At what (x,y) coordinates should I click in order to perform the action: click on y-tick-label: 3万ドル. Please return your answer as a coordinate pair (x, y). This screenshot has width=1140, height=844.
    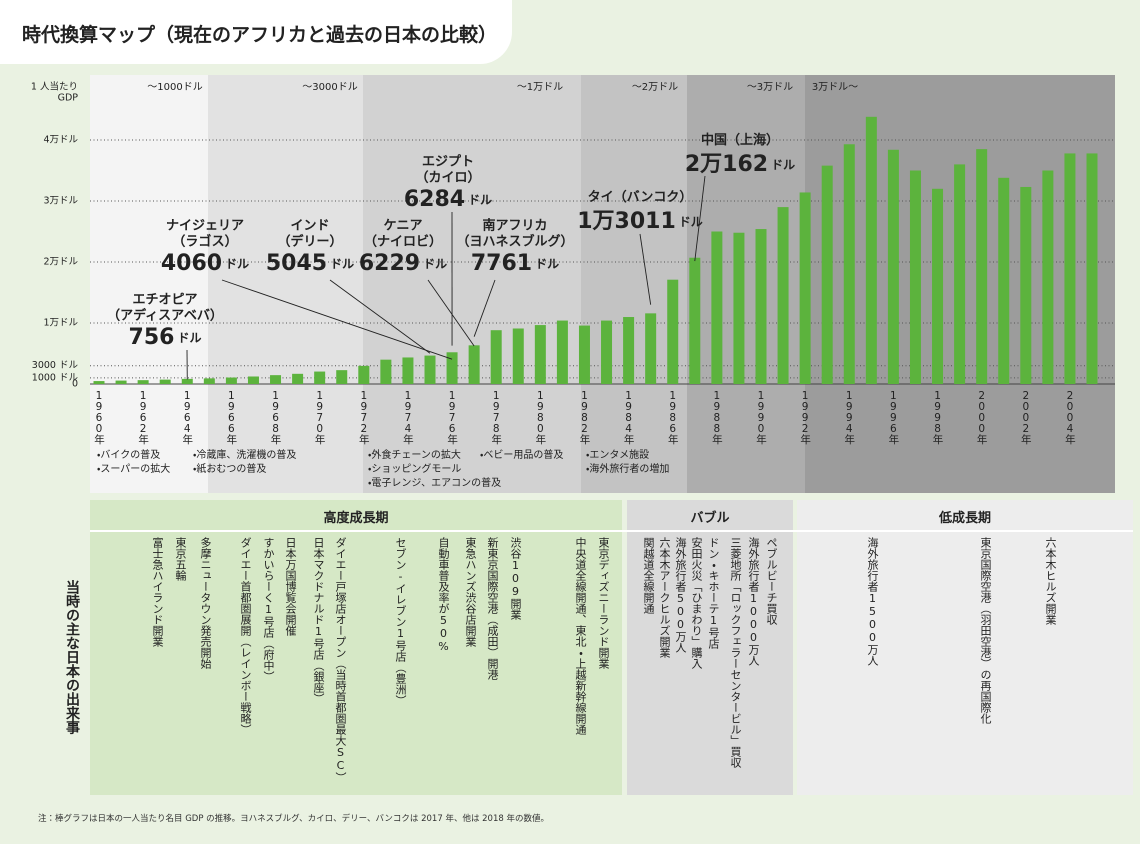
    Looking at the image, I should click on (60, 201).